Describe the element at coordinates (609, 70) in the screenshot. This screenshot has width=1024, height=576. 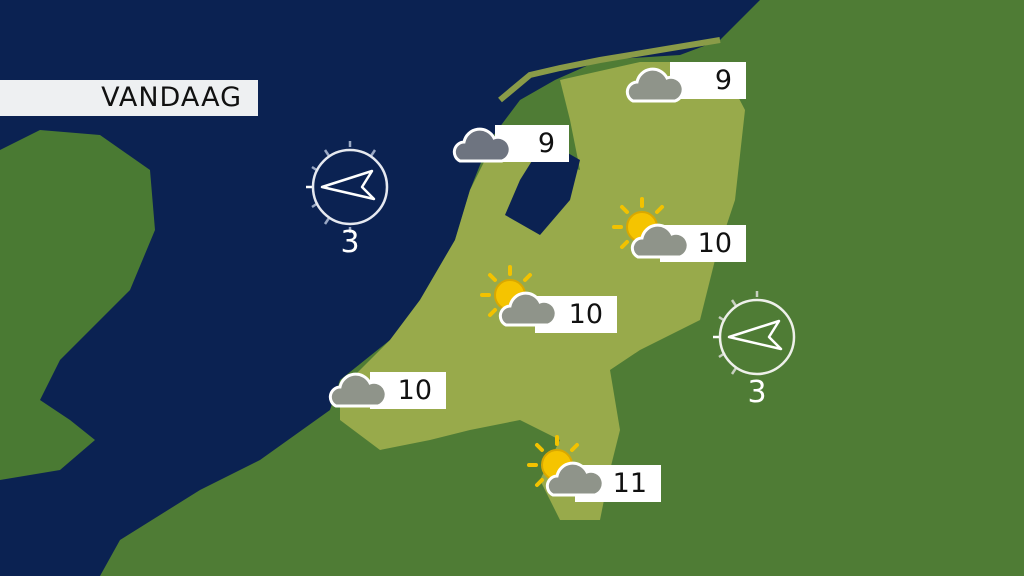
I see `wadden-islands` at that location.